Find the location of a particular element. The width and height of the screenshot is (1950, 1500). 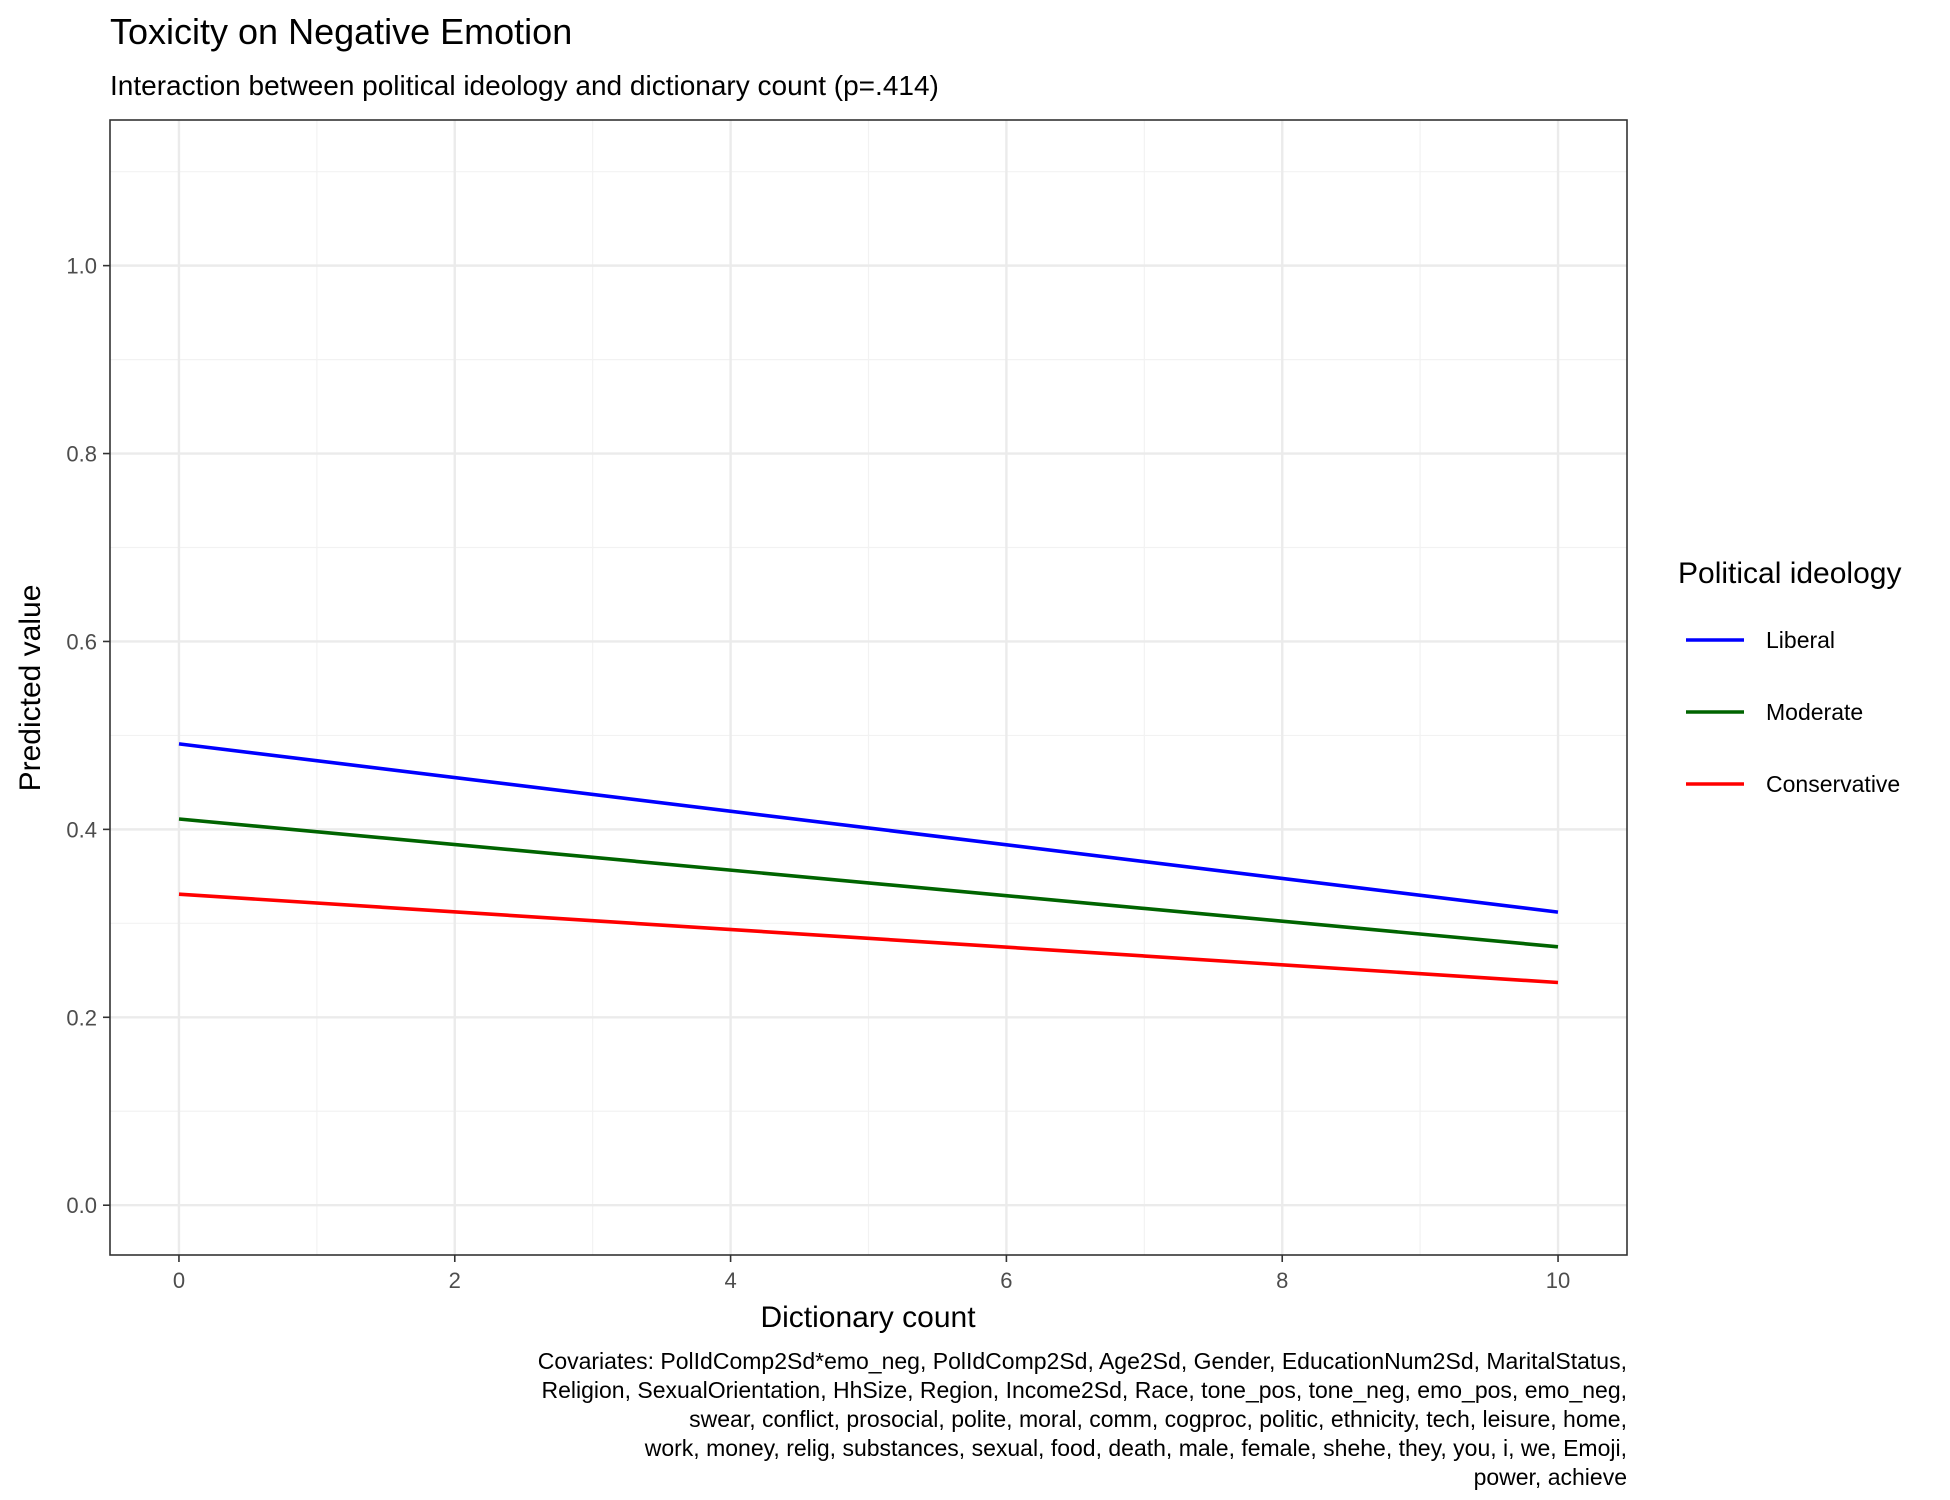

x-tick-label: 10 is located at coordinates (1558, 1280).